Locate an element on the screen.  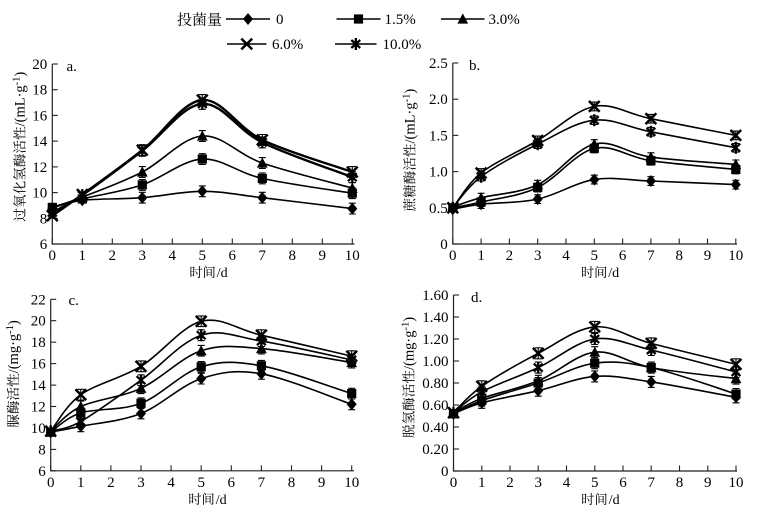
svg-text: 22 is located at coordinates (38, 300).